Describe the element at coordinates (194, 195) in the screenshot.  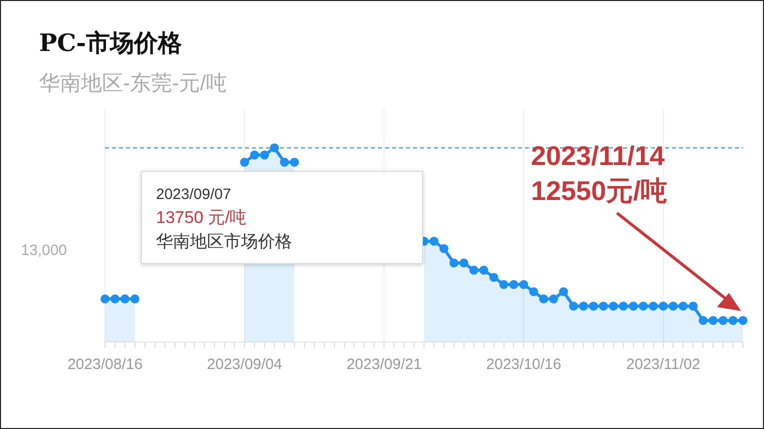
I see `annotation: 2023/09/07` at that location.